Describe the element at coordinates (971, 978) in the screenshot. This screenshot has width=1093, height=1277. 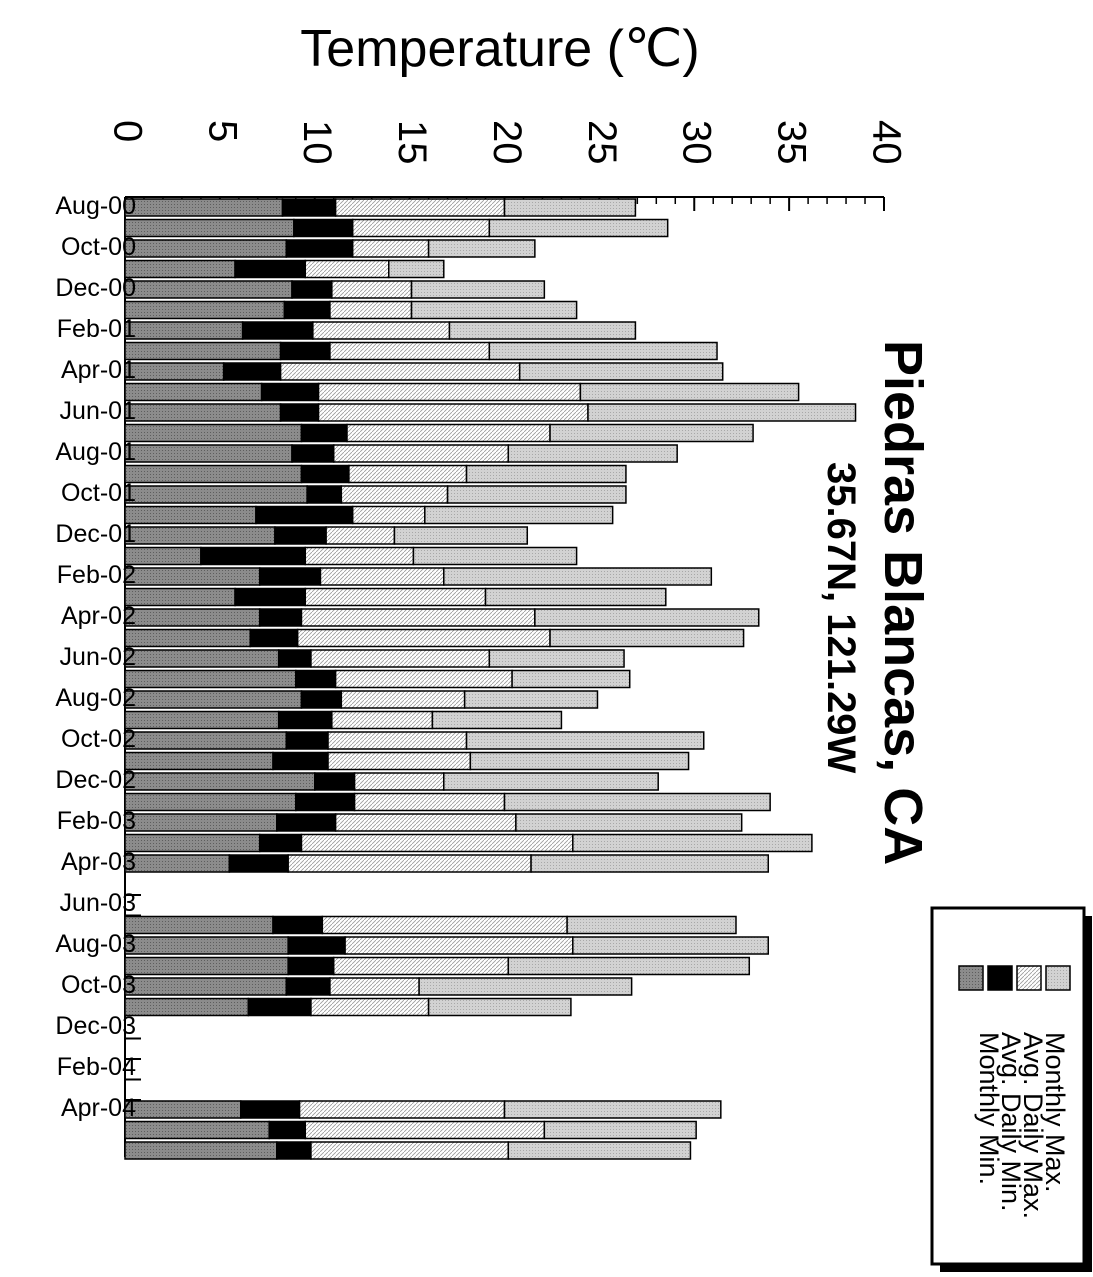
I see `legend-swatch-monthly-min` at that location.